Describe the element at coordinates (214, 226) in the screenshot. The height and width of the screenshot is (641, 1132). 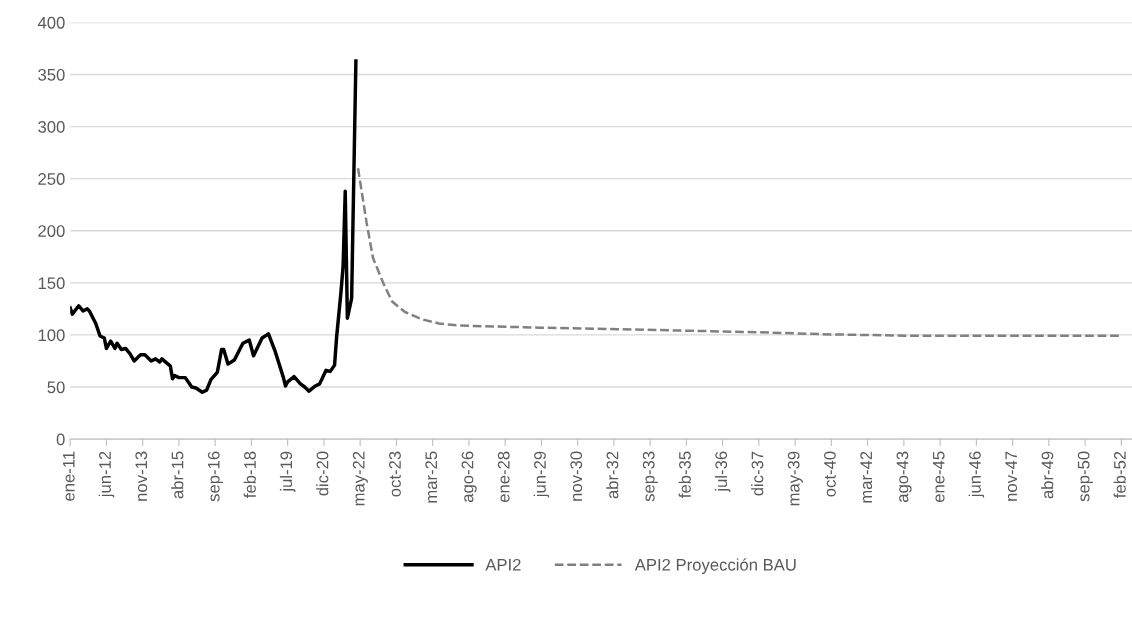
I see `line-series` at that location.